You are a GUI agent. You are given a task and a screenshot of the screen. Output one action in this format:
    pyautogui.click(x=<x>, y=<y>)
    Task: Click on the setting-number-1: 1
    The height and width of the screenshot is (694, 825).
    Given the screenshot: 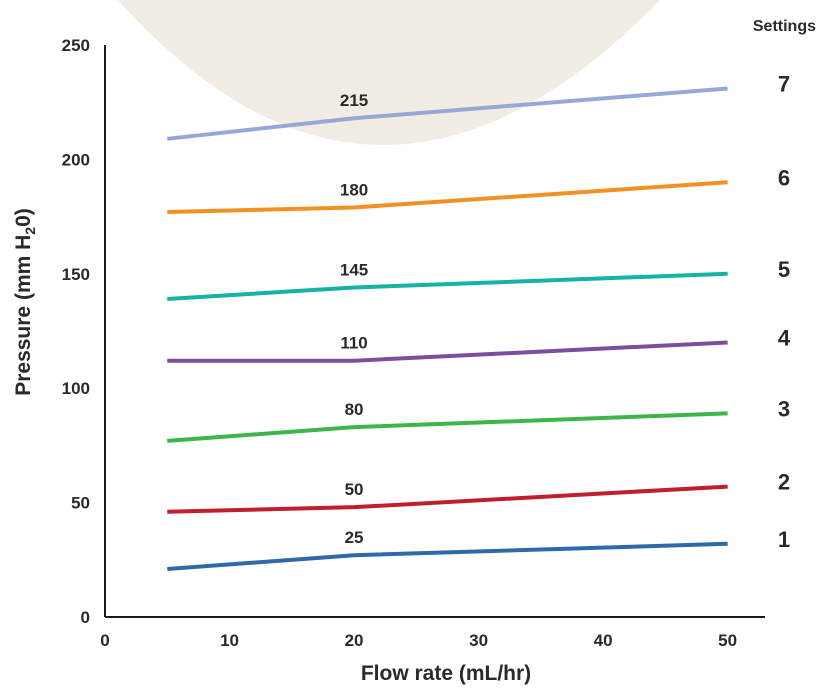 What is the action you would take?
    pyautogui.click(x=784, y=539)
    